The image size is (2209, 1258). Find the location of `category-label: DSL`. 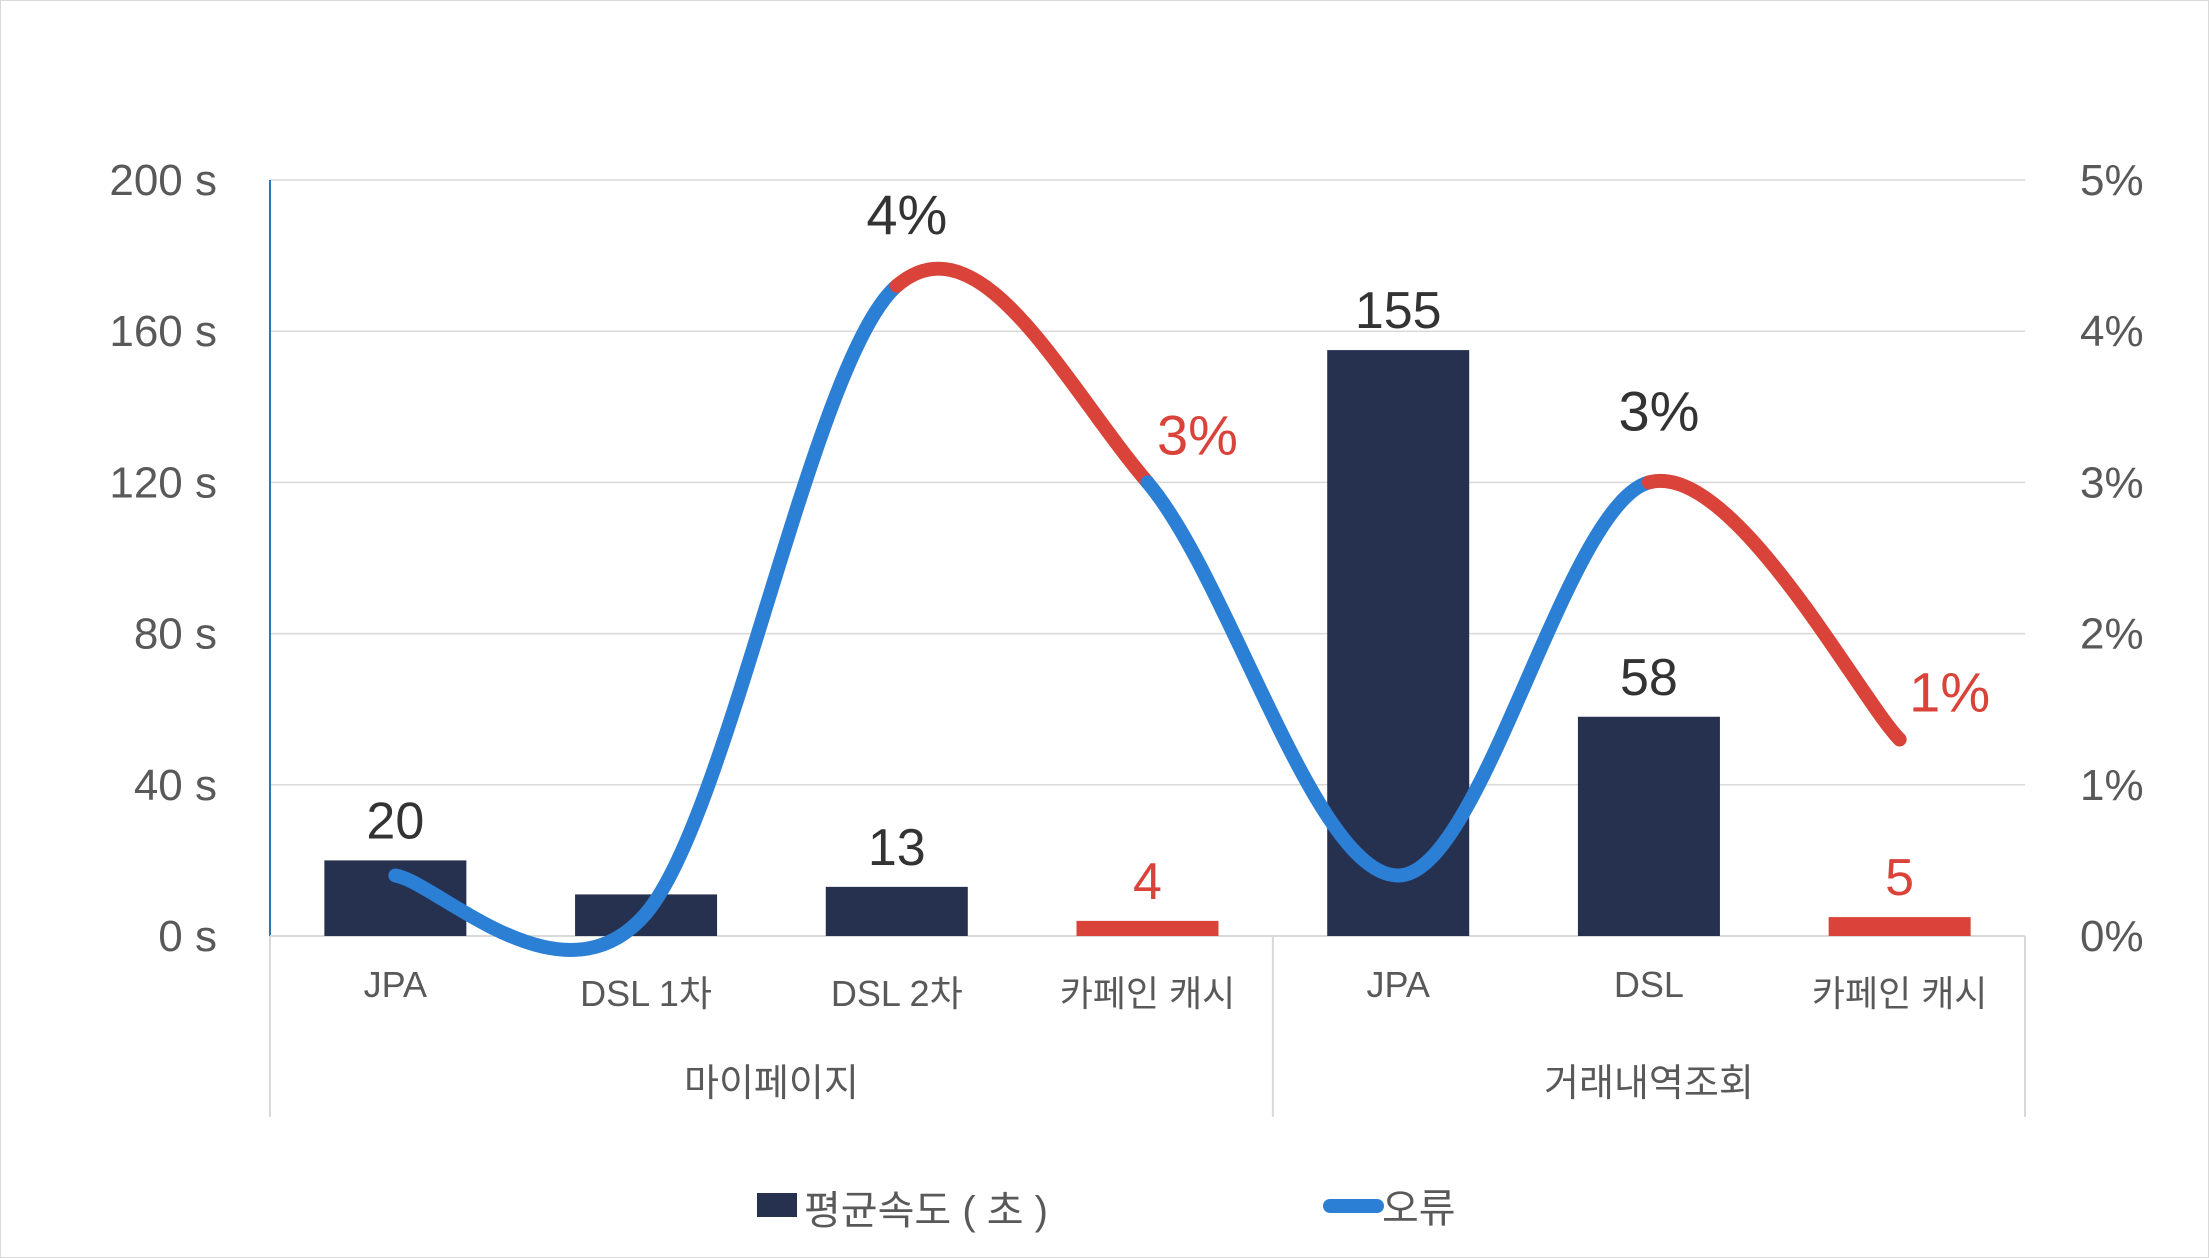

category-label: DSL is located at coordinates (1649, 984).